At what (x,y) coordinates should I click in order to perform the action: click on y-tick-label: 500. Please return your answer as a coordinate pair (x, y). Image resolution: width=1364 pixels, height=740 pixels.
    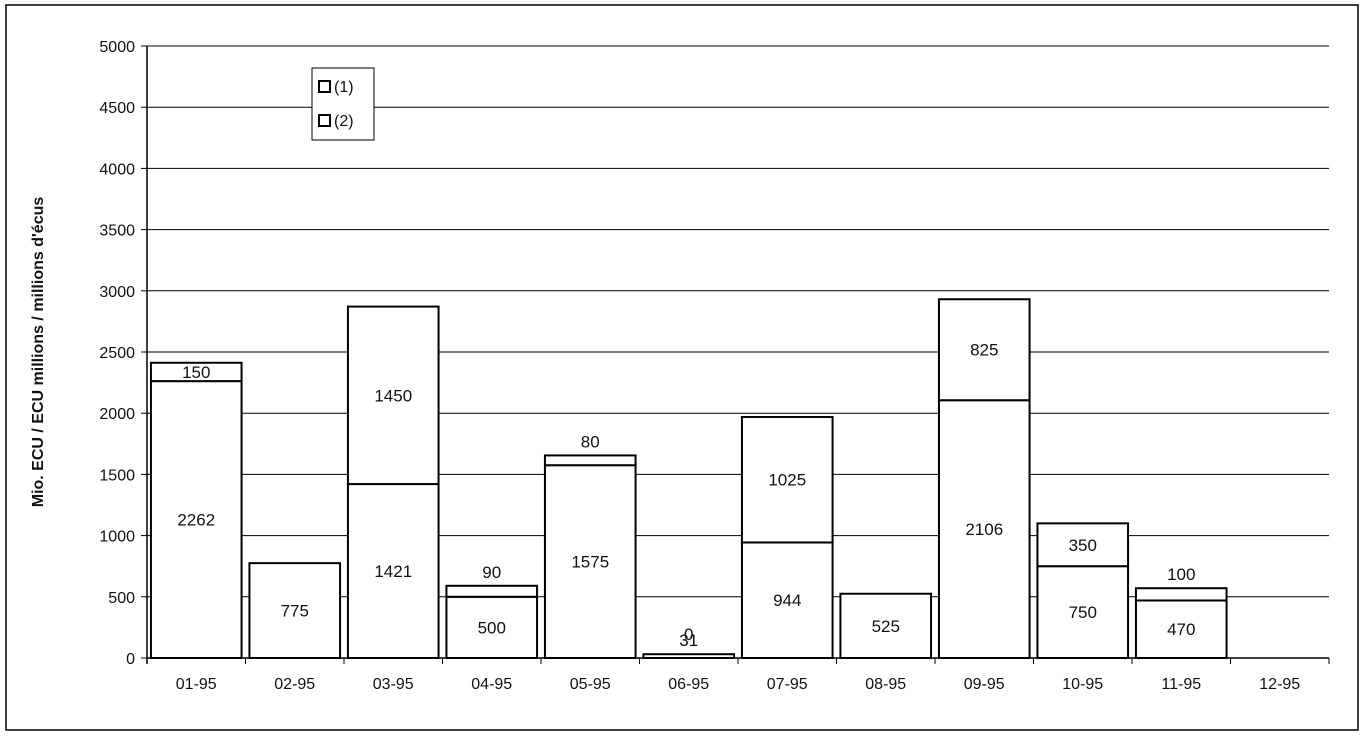
    Looking at the image, I should click on (121, 598).